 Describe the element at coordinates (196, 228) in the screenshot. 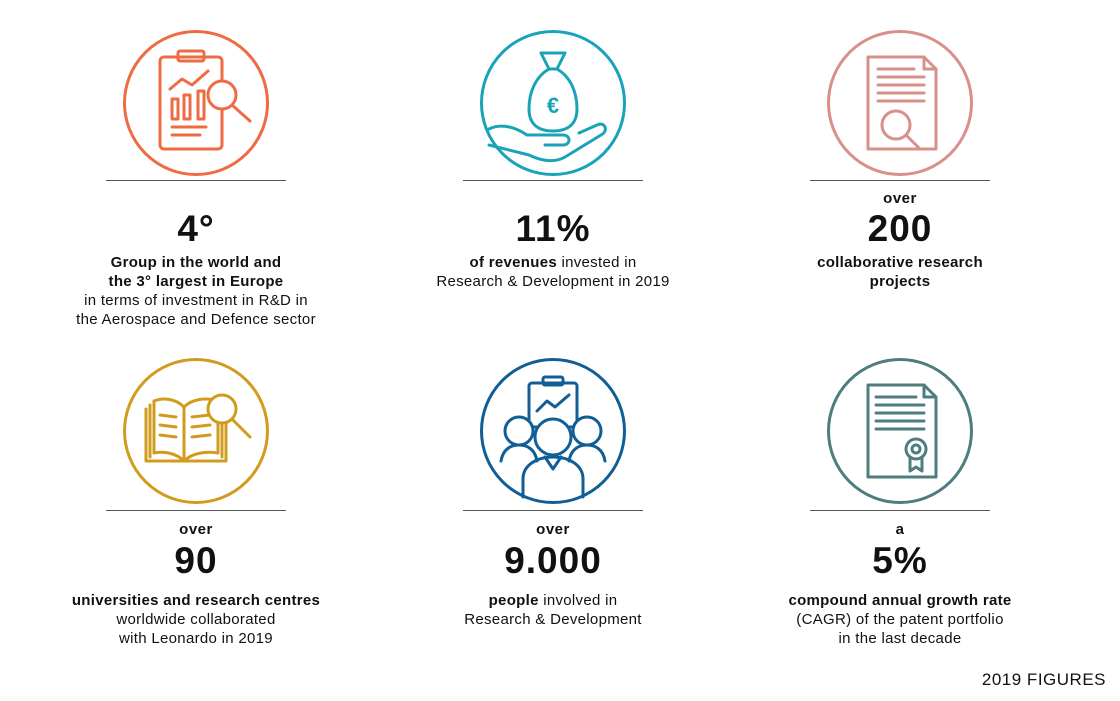

I see `stat-value: 4°` at that location.